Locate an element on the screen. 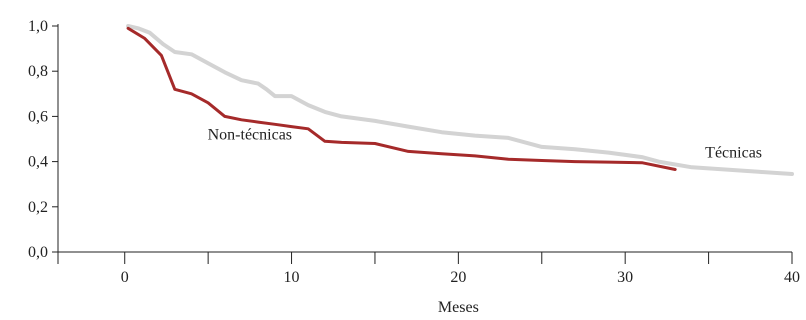 The image size is (806, 320). y-tick-label: 1,0 is located at coordinates (38, 26).